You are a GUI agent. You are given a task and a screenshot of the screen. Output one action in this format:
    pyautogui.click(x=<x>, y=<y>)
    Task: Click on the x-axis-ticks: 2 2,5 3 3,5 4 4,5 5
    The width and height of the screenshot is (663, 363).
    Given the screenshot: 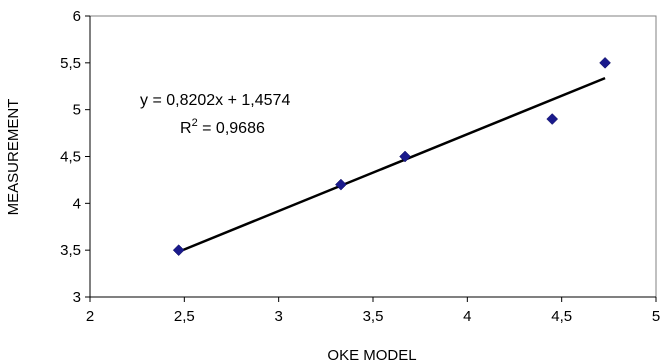 What is the action you would take?
    pyautogui.click(x=373, y=311)
    